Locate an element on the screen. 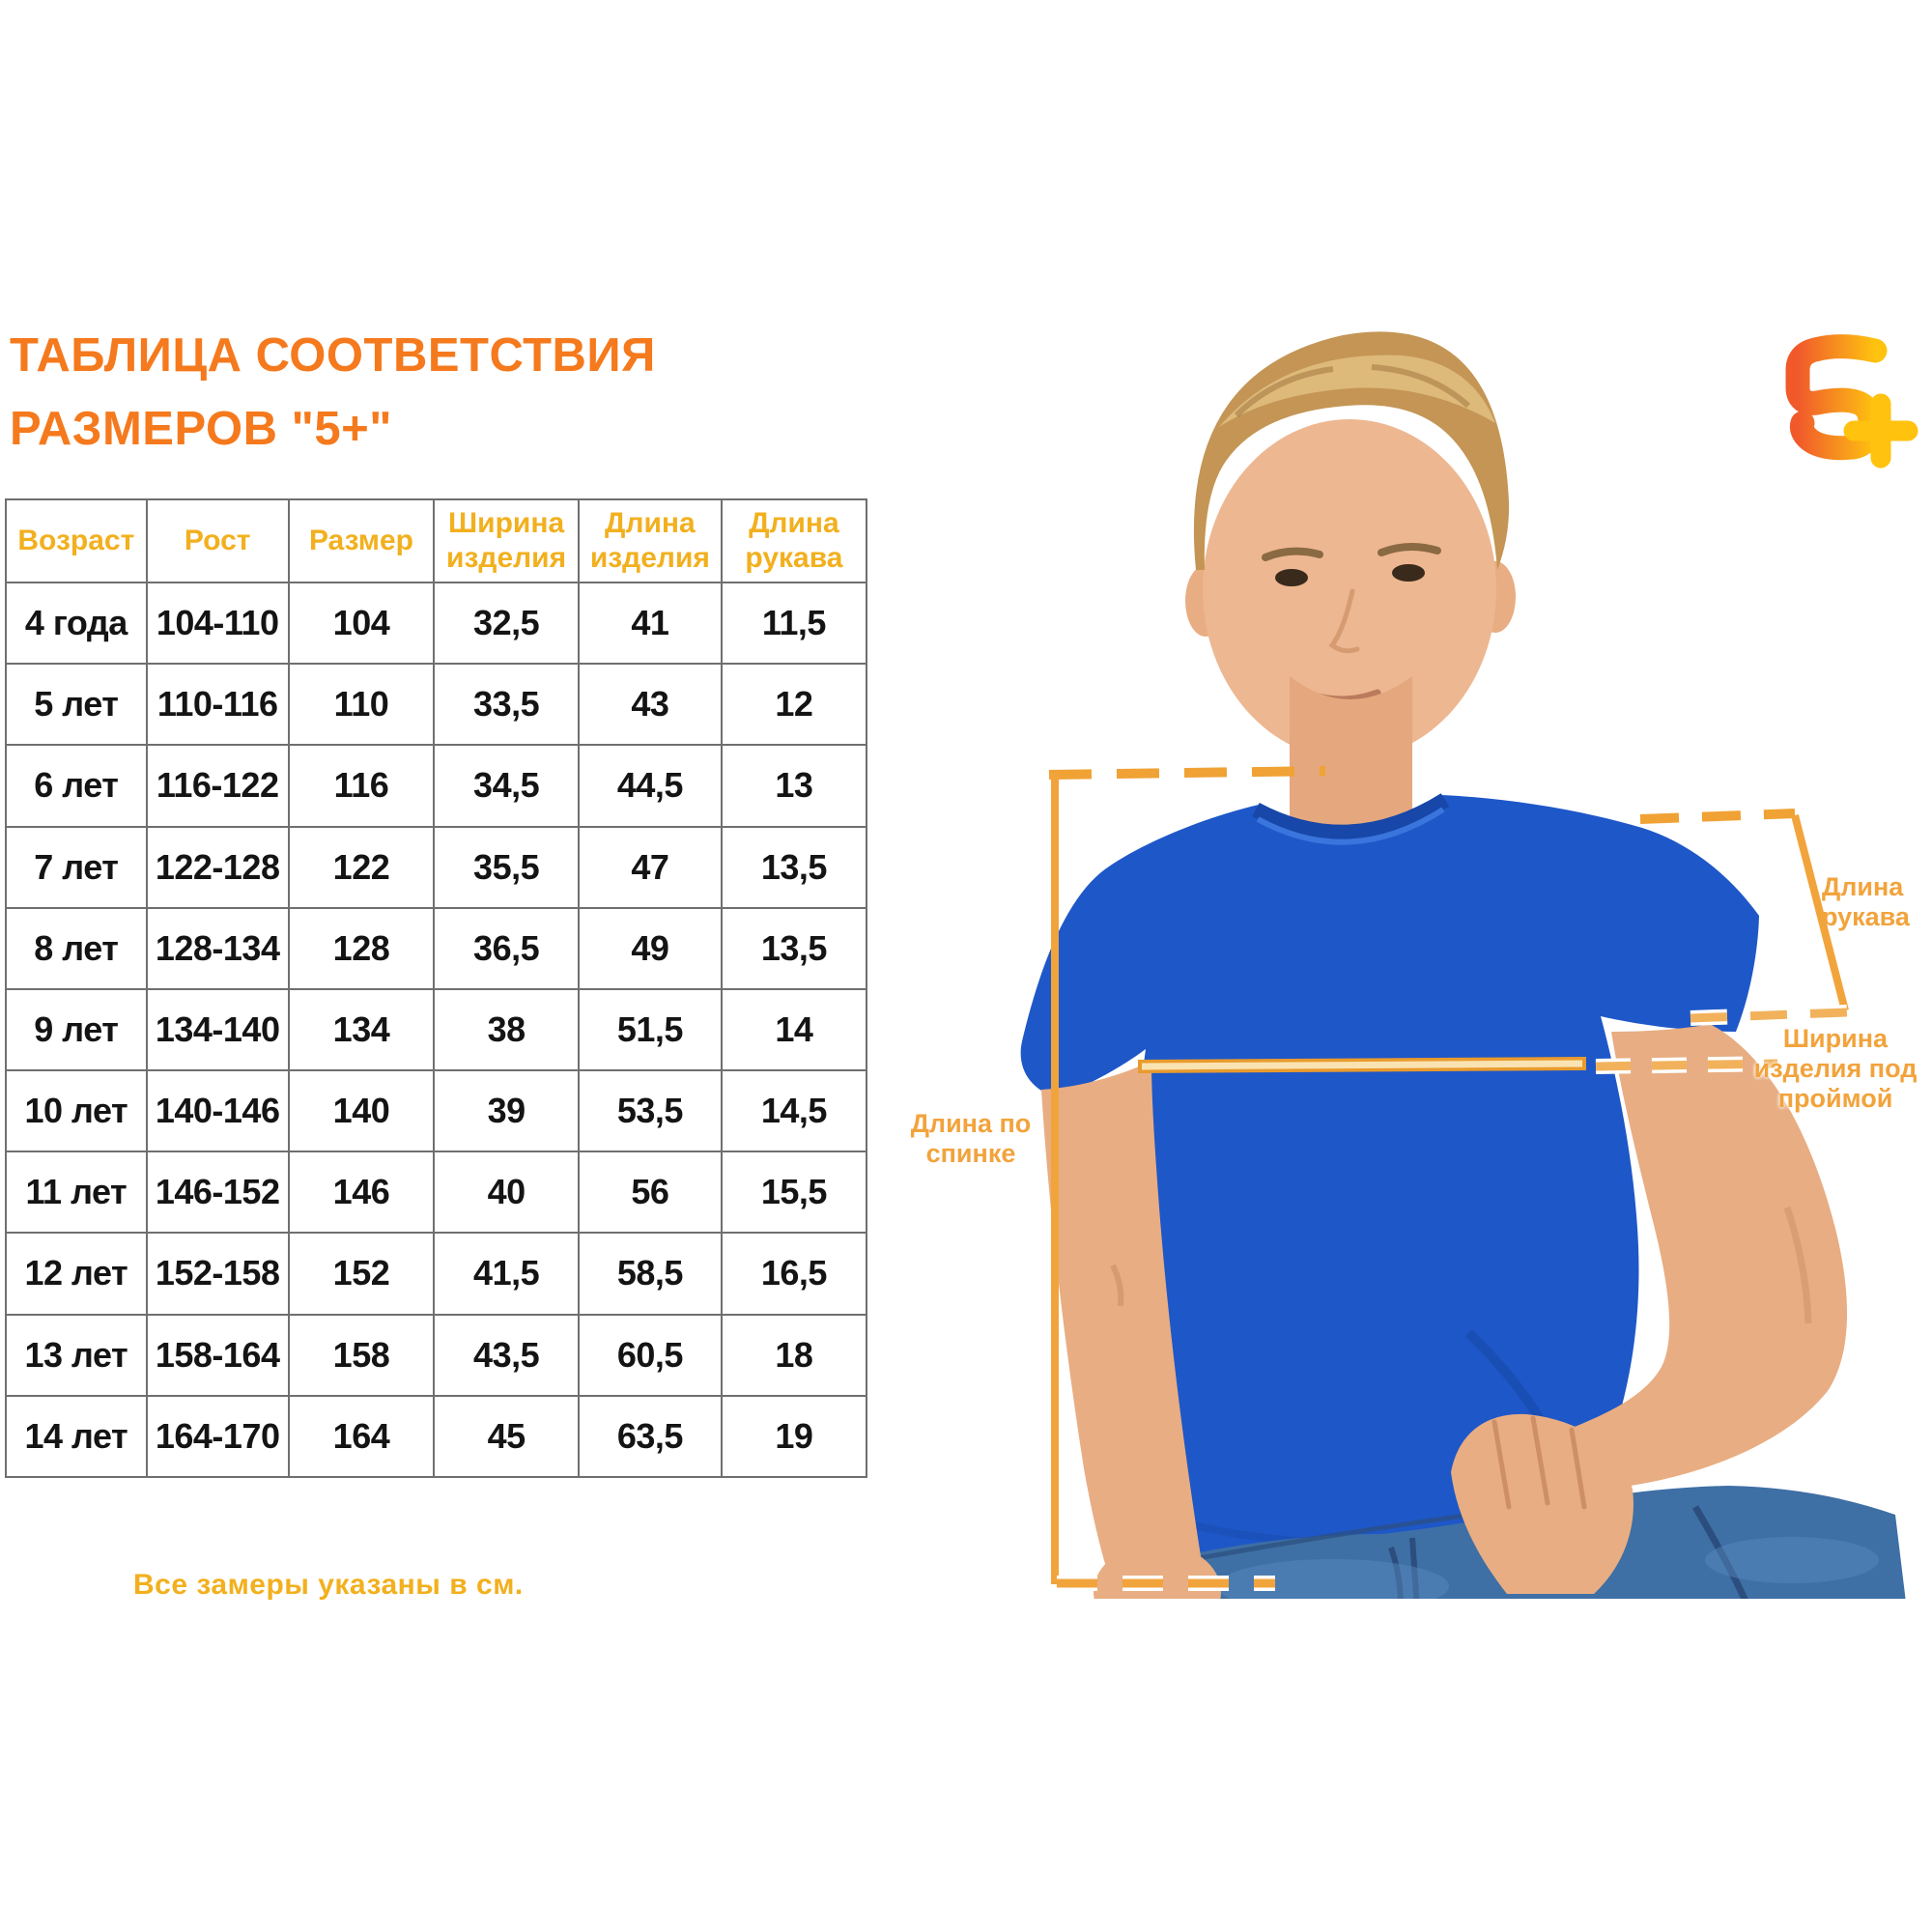 The width and height of the screenshot is (1932, 1932). page-title-line2: РАЗМЕРОВ "5+" is located at coordinates (201, 429).